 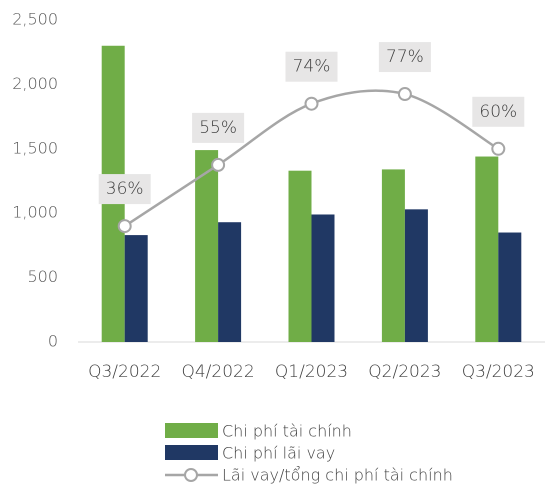 What do you see at coordinates (278, 453) in the screenshot?
I see `legend-label: Chi phí lãi vay` at bounding box center [278, 453].